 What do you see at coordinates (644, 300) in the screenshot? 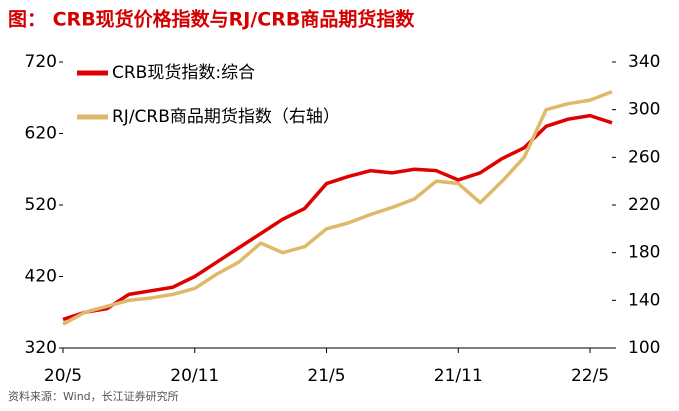
I see `y2-tick-label: 140` at bounding box center [644, 300].